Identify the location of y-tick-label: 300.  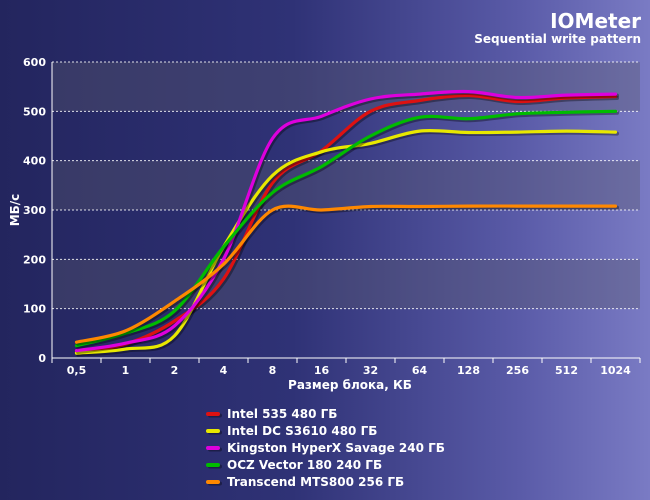
(34, 210).